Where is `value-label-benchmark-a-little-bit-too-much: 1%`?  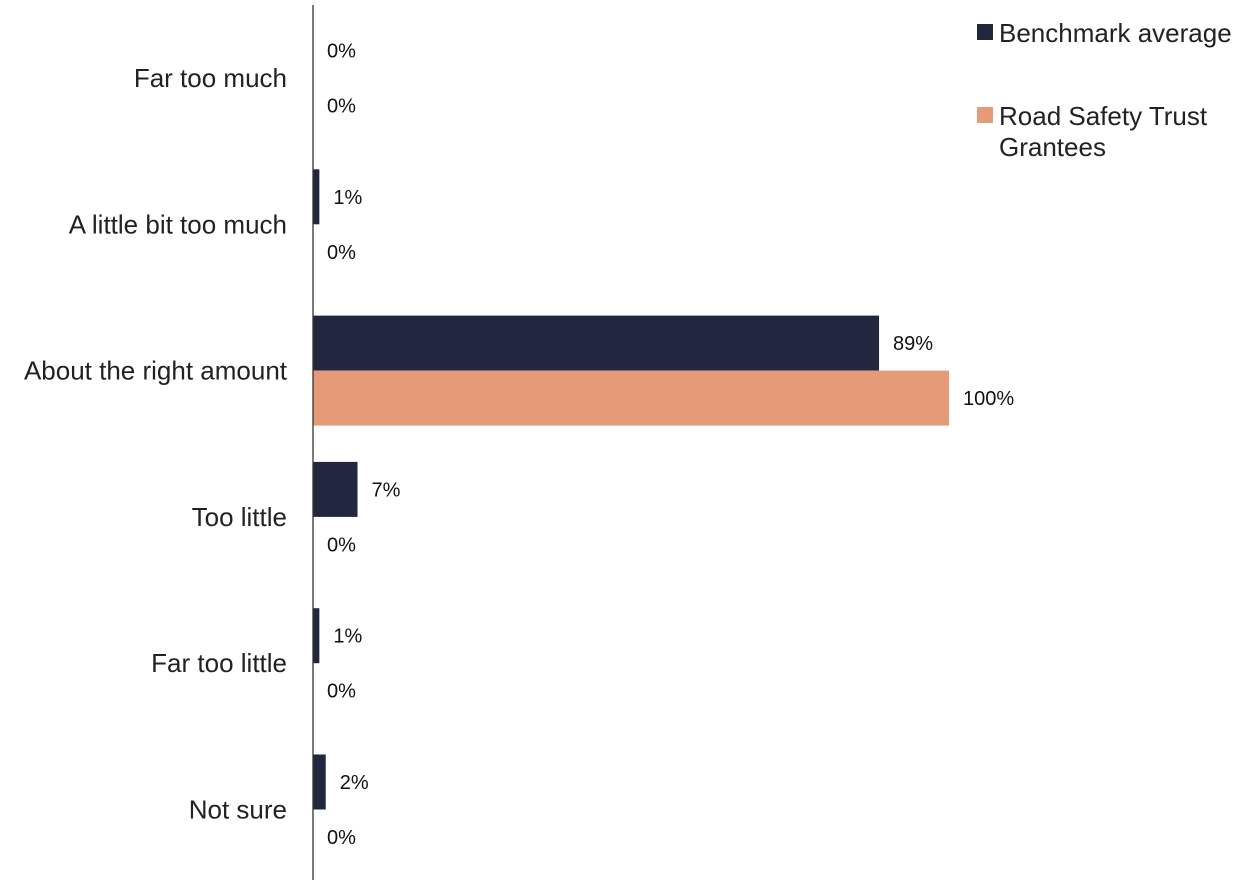
value-label-benchmark-a-little-bit-too-much: 1% is located at coordinates (347, 198).